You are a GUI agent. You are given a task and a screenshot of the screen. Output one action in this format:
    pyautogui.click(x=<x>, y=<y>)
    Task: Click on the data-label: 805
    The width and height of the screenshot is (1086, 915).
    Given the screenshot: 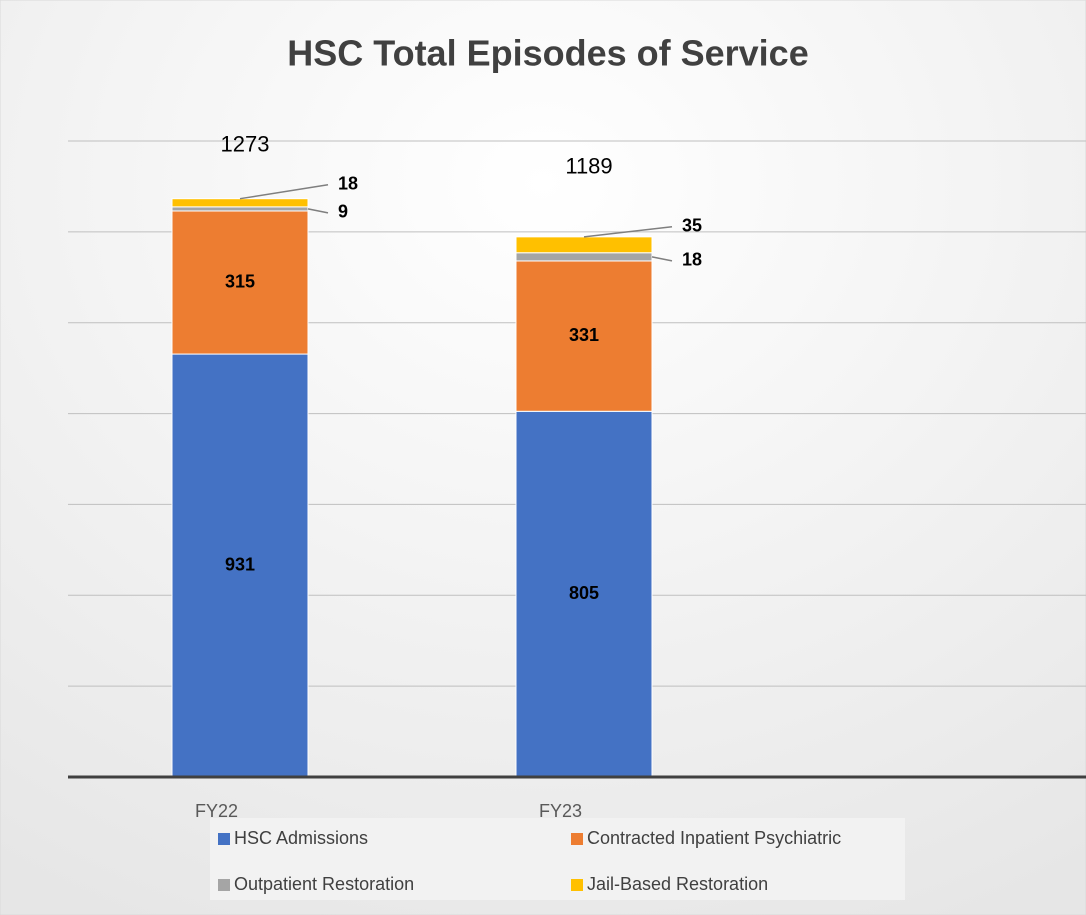 What is the action you would take?
    pyautogui.click(x=584, y=593)
    